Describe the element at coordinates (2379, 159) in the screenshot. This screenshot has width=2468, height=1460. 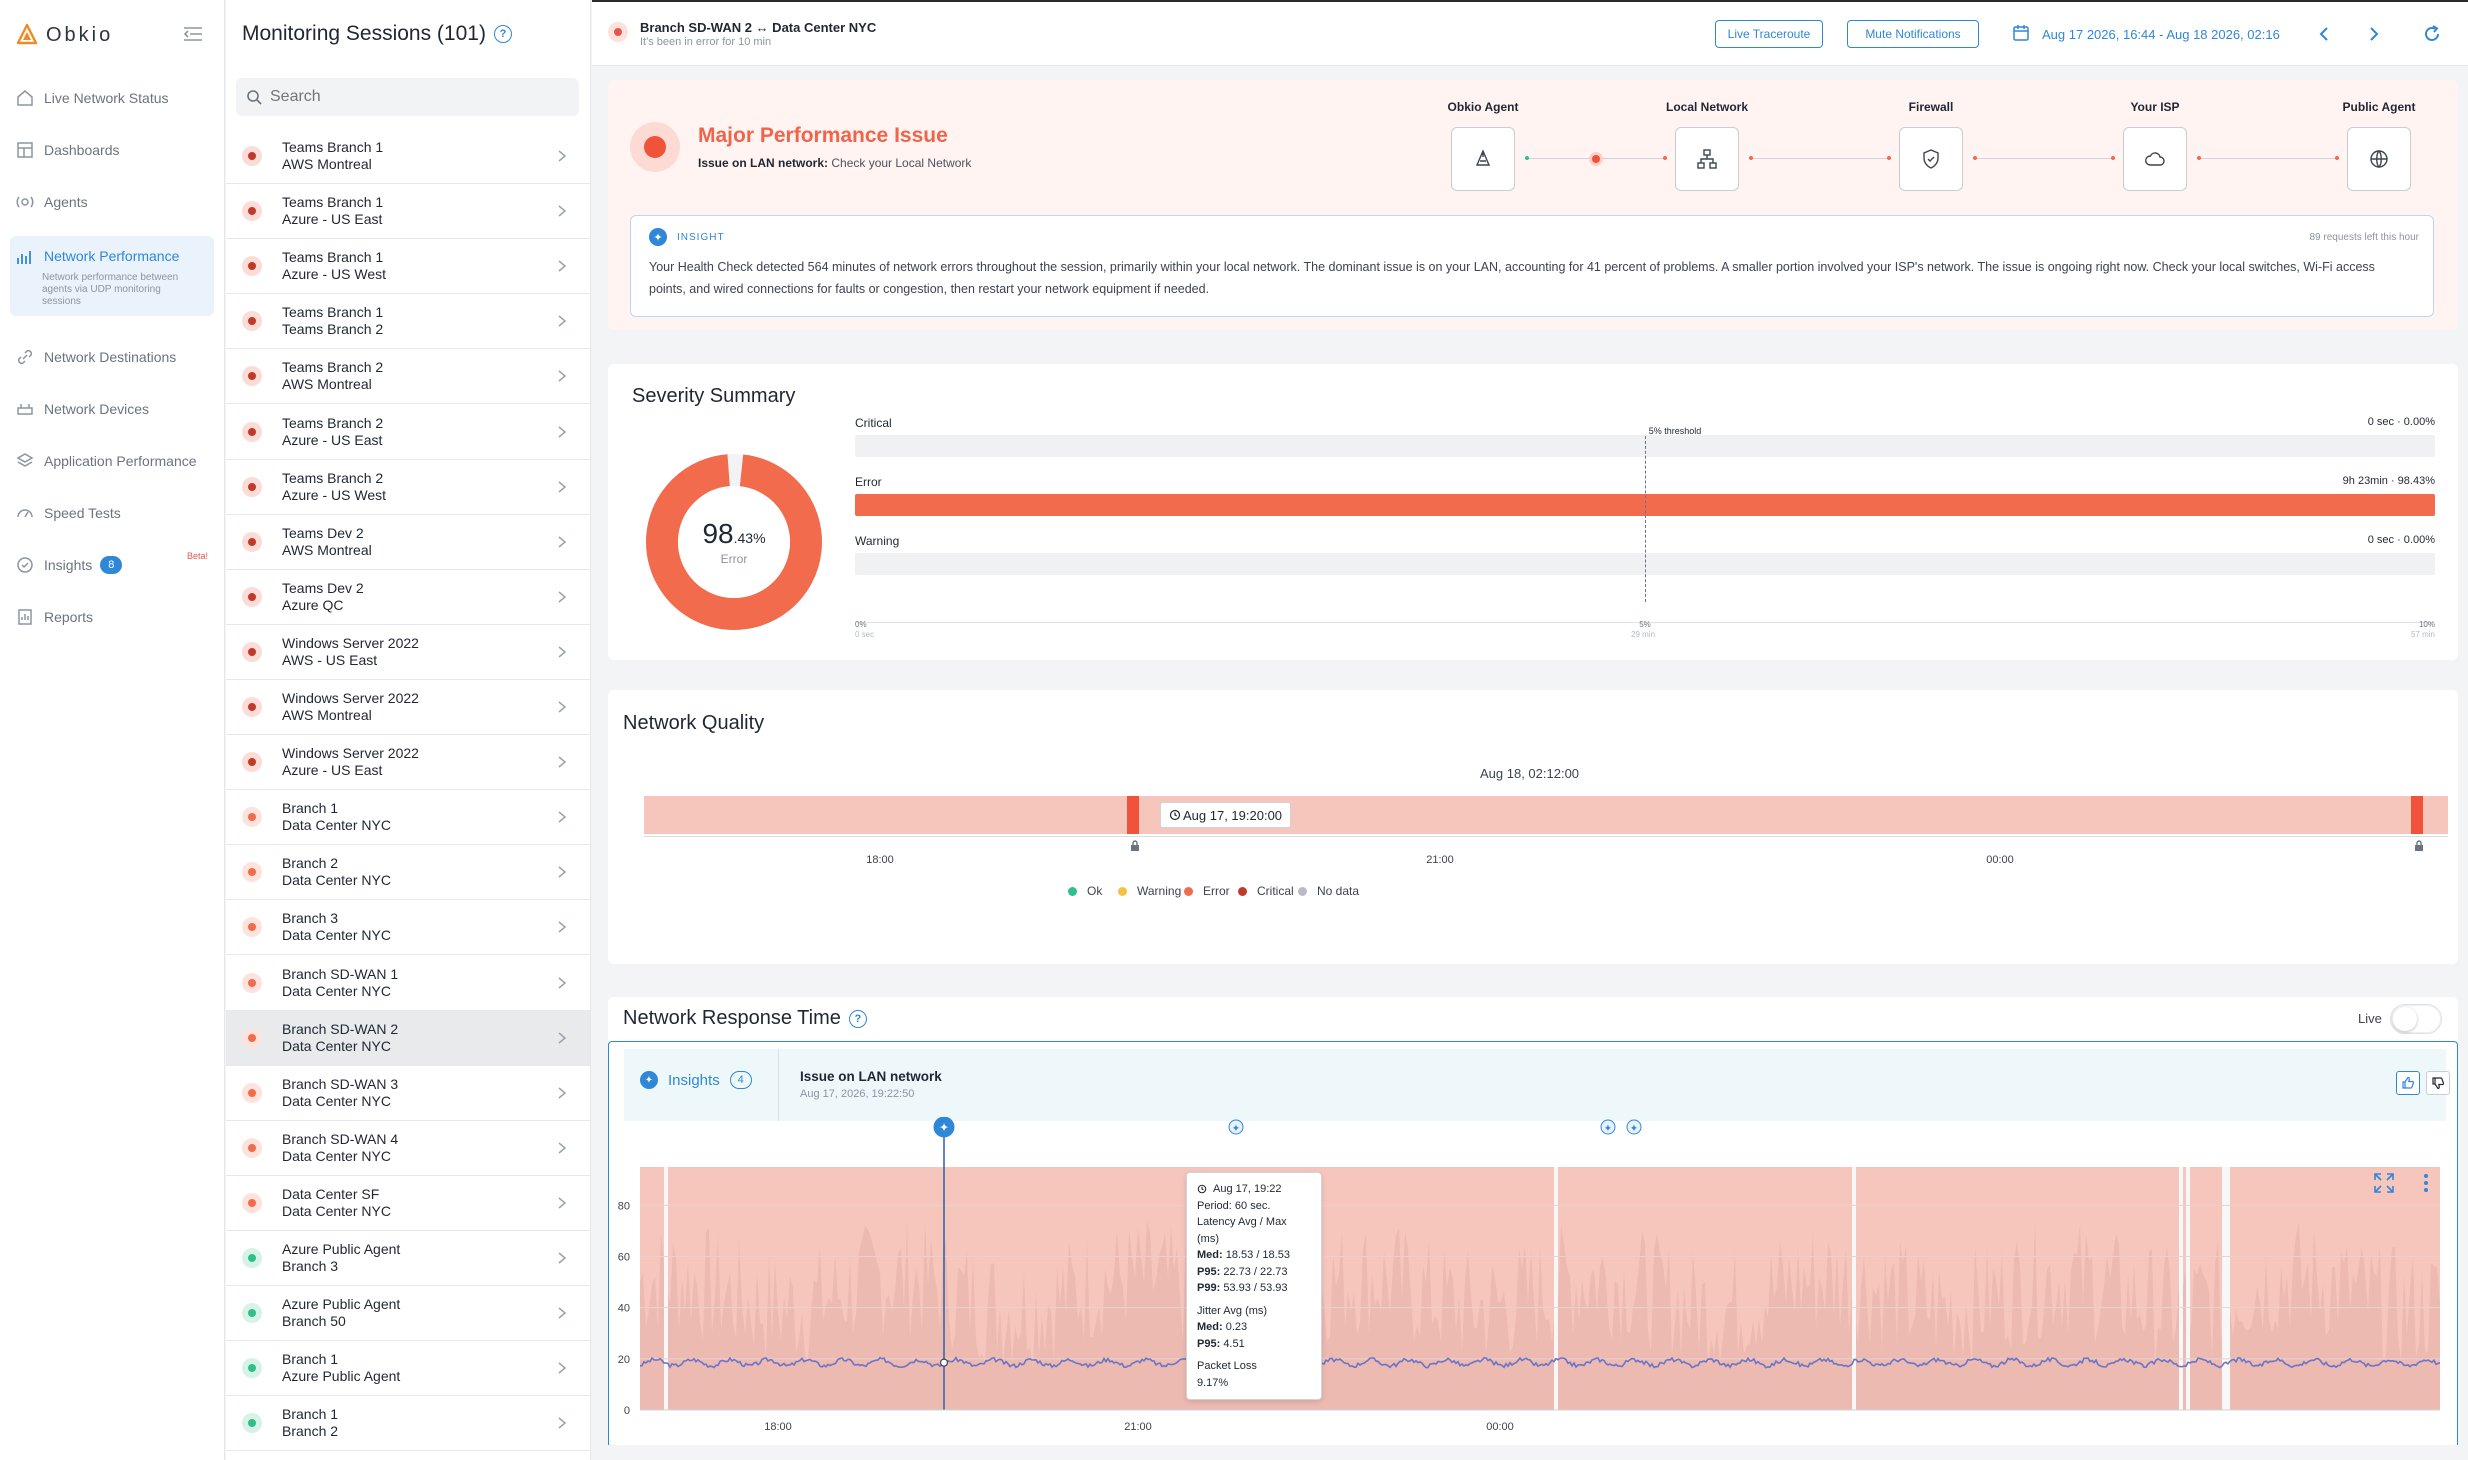
I see `path-node-globe` at that location.